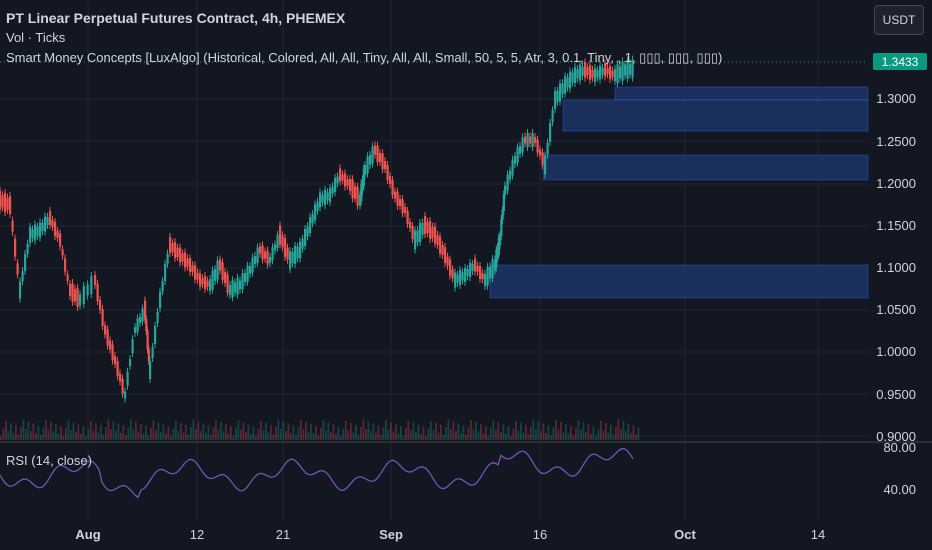 This screenshot has width=932, height=550. I want to click on currency-button: USDT, so click(899, 20).